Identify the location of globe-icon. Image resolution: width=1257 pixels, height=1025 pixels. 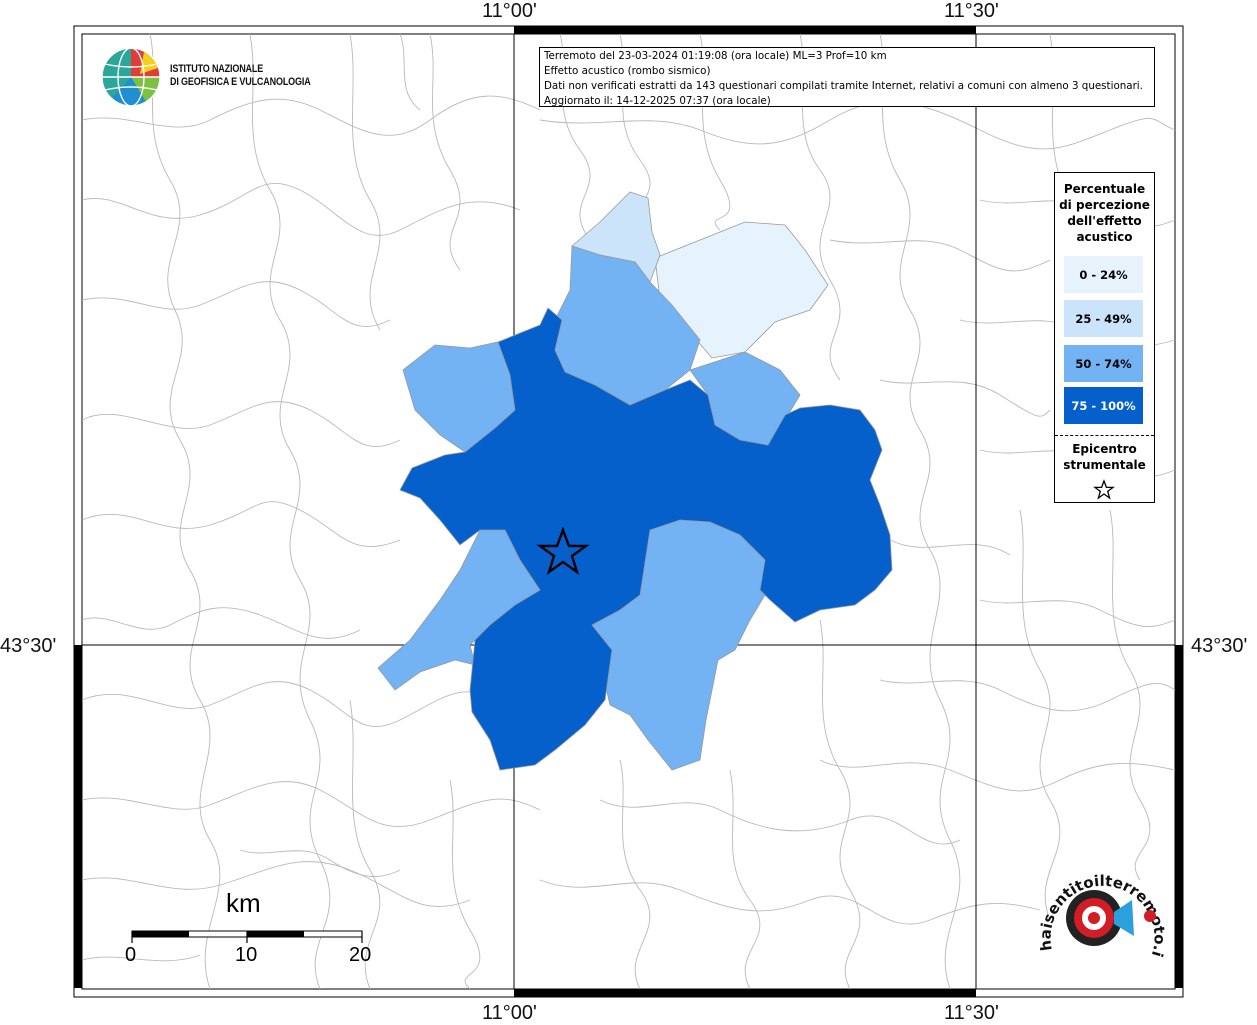
(131, 77).